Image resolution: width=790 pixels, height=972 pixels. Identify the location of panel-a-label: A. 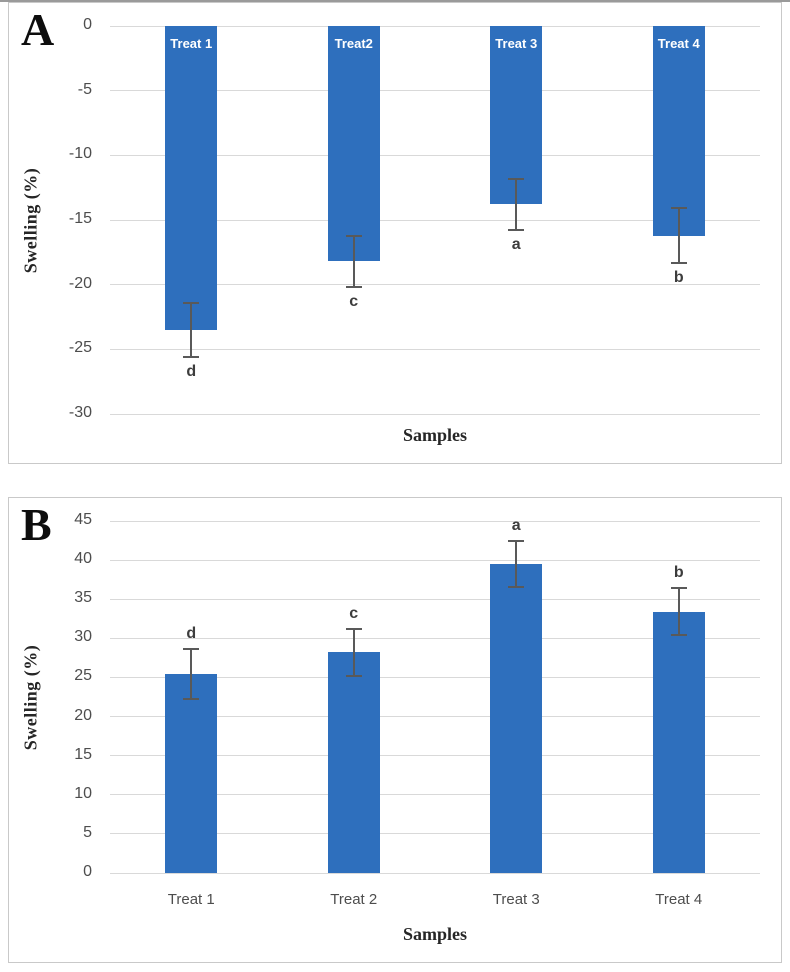
(38, 29).